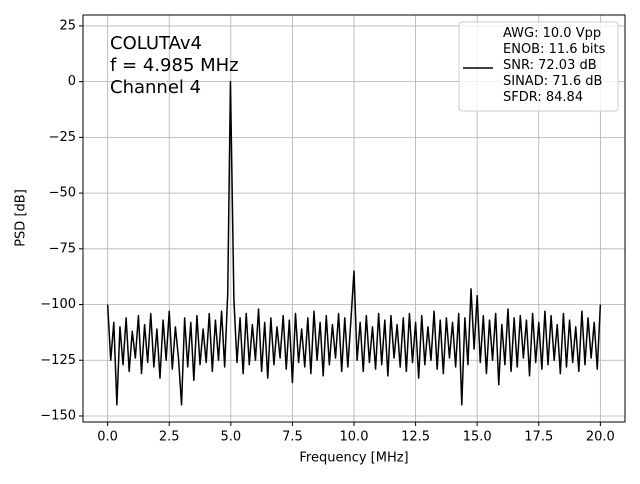 The height and width of the screenshot is (484, 640). What do you see at coordinates (62, 137) in the screenshot?
I see `y-tick-label: −25` at bounding box center [62, 137].